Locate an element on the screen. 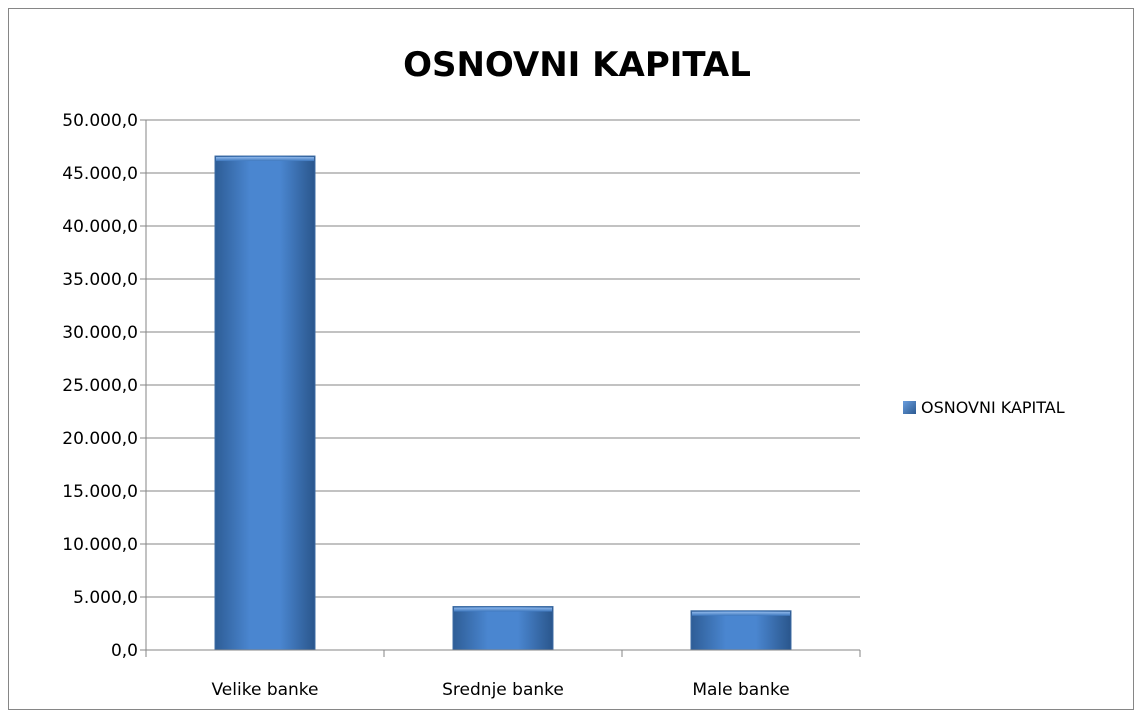  x-axis-category-labels: Velike banke Srednje banke Male banke is located at coordinates (501, 690).